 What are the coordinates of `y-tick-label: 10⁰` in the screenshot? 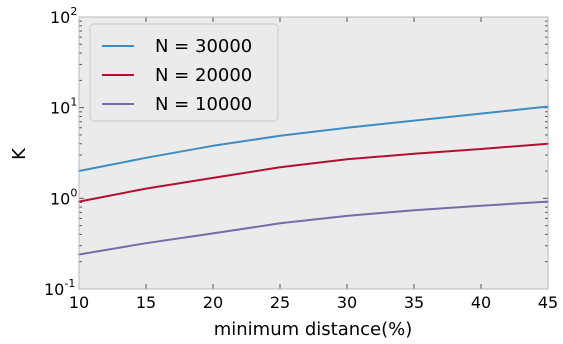 It's located at (63, 197).